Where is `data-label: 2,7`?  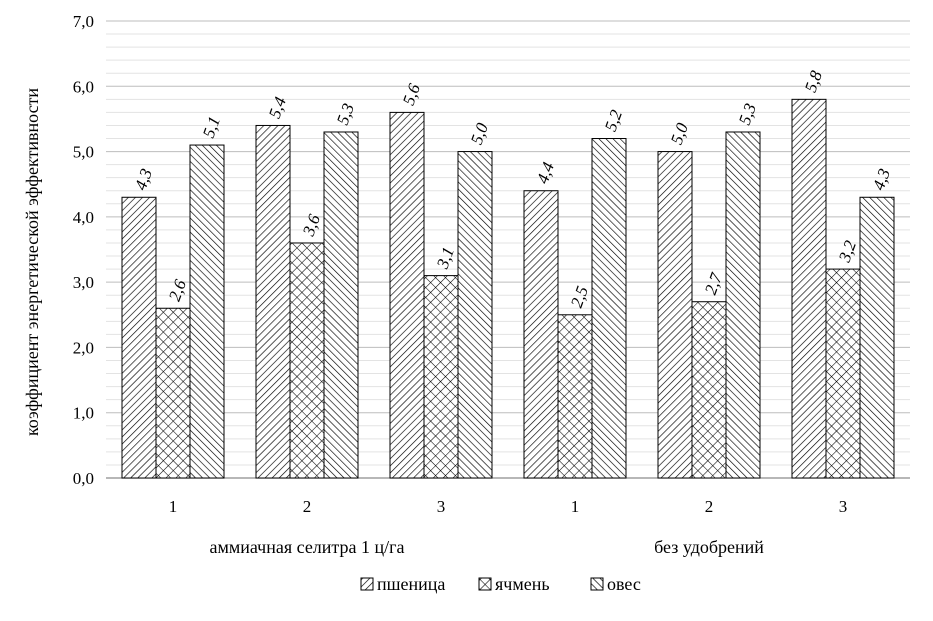 data-label: 2,7 is located at coordinates (714, 283).